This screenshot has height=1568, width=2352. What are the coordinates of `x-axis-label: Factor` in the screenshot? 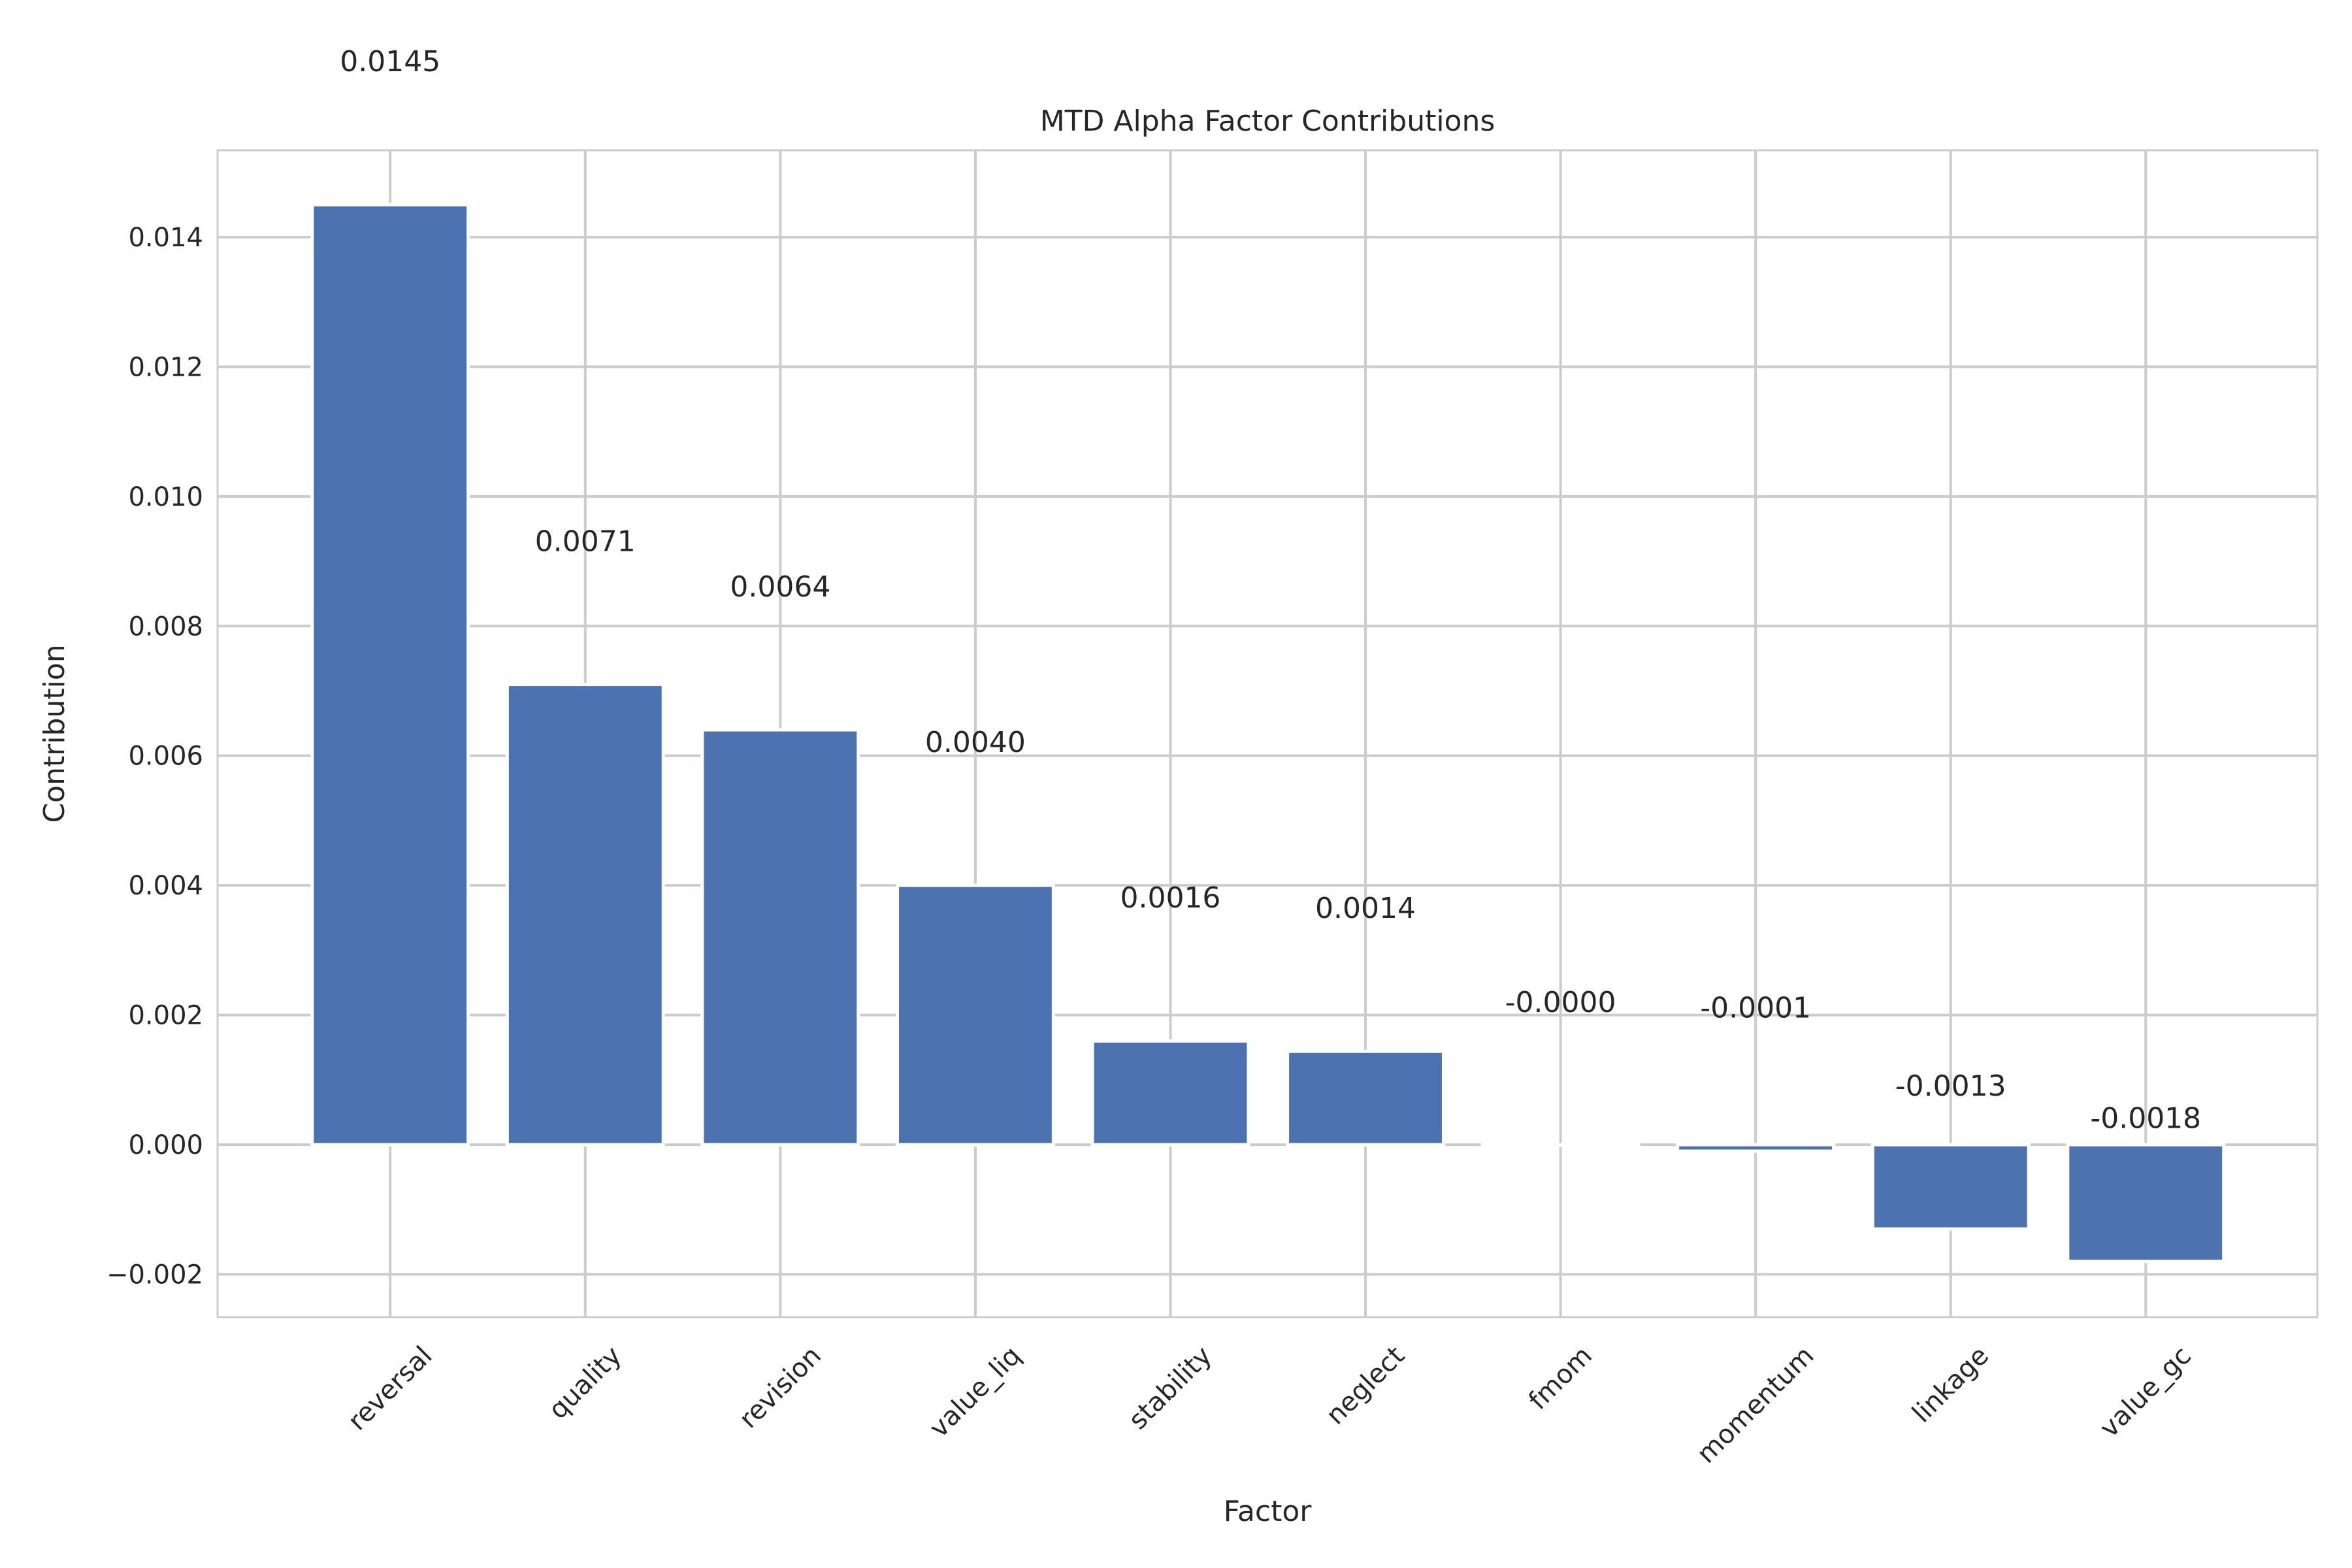 It's located at (1268, 1511).